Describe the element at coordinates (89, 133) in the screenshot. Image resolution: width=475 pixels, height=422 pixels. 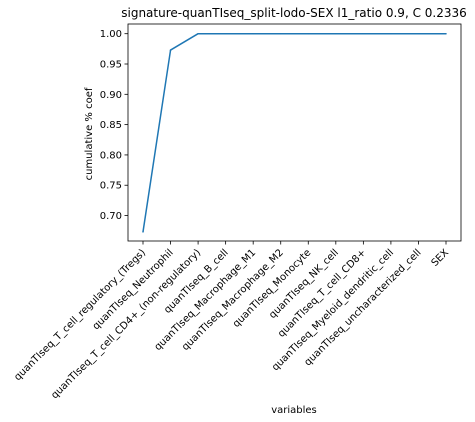
I see `y-axis-label: cumulative % coef` at that location.